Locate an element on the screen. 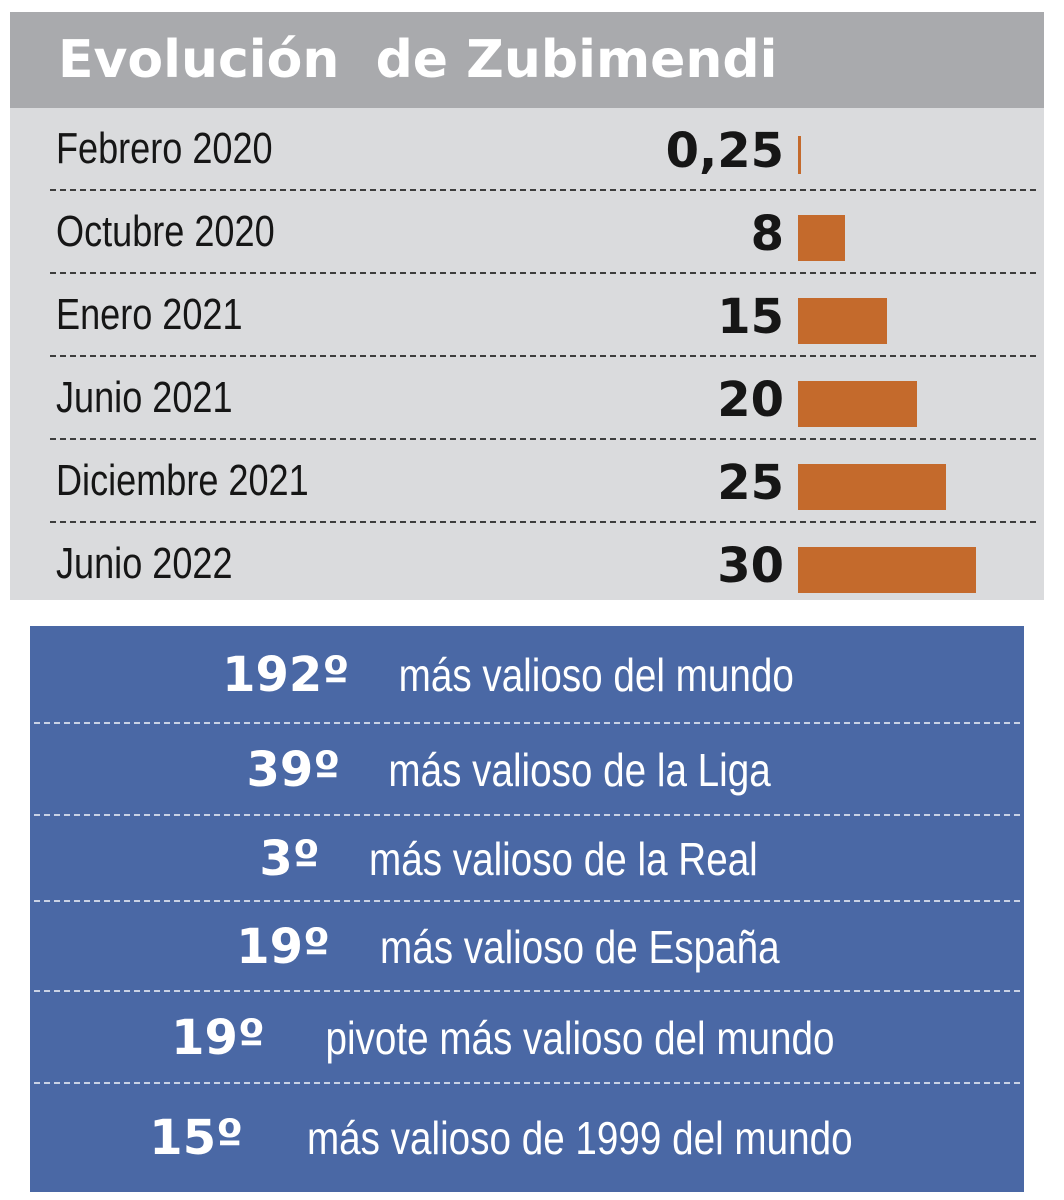 The height and width of the screenshot is (1200, 1064). category-label: Enero 2021 is located at coordinates (149, 314).